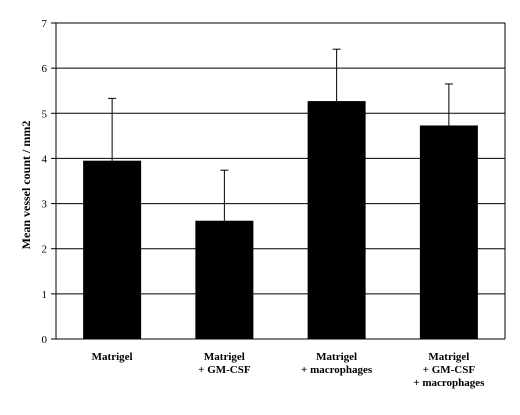 The width and height of the screenshot is (520, 415). Describe the element at coordinates (45, 159) in the screenshot. I see `y-tick-label: 4` at that location.